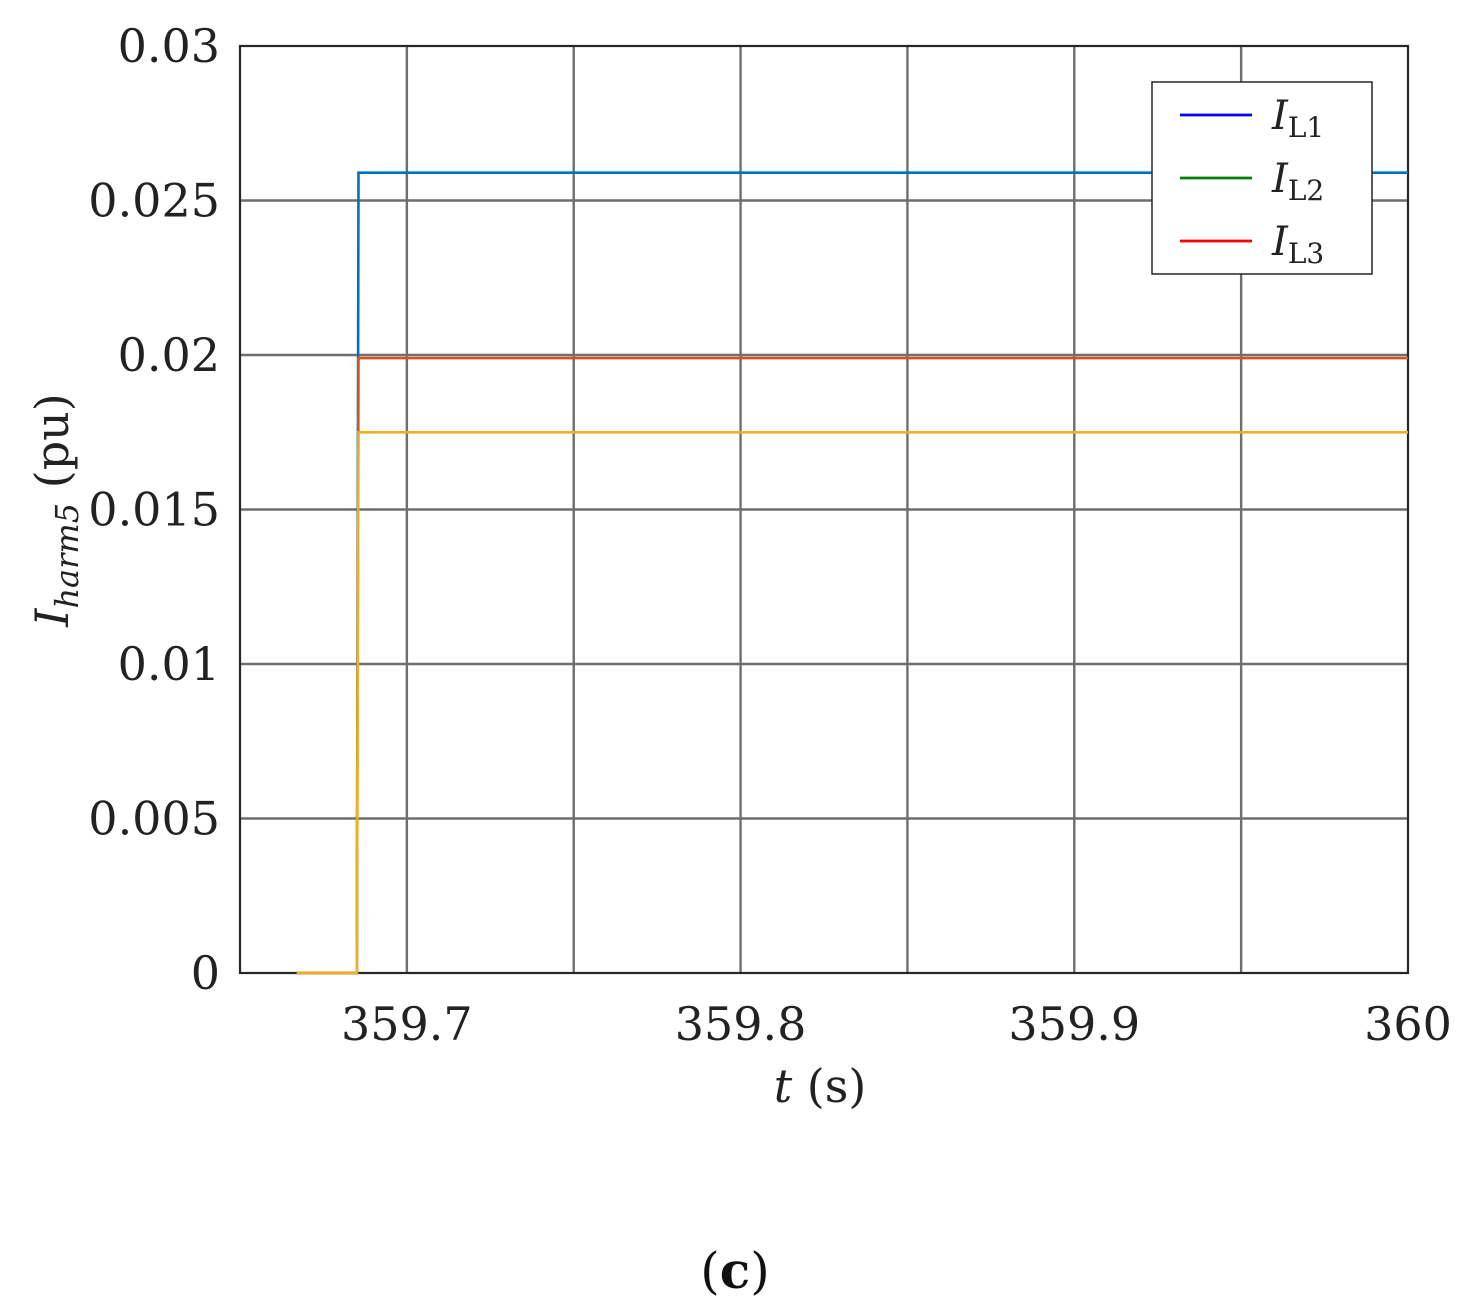  Describe the element at coordinates (783, 1086) in the screenshot. I see `x-axis-label-main: t` at that location.